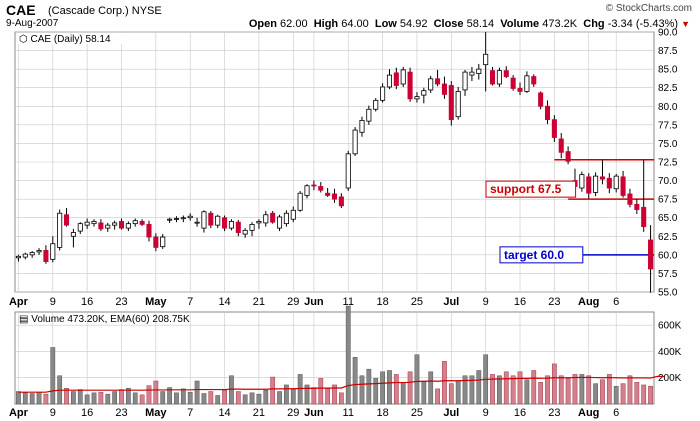 The height and width of the screenshot is (421, 700). I want to click on price-tick-label: 82.5, so click(668, 88).